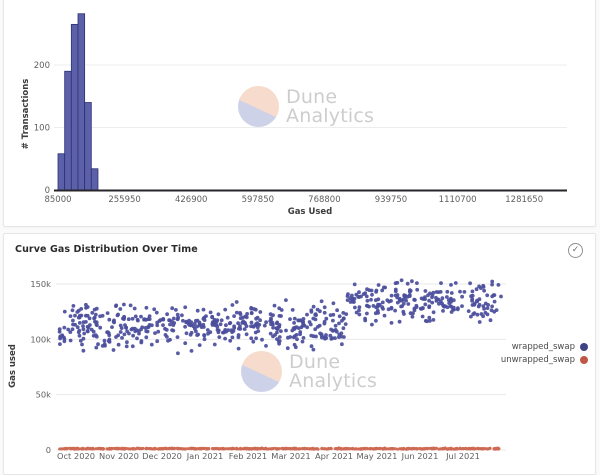  Describe the element at coordinates (290, 456) in the screenshot. I see `x-tick-label: Mar 2021` at that location.